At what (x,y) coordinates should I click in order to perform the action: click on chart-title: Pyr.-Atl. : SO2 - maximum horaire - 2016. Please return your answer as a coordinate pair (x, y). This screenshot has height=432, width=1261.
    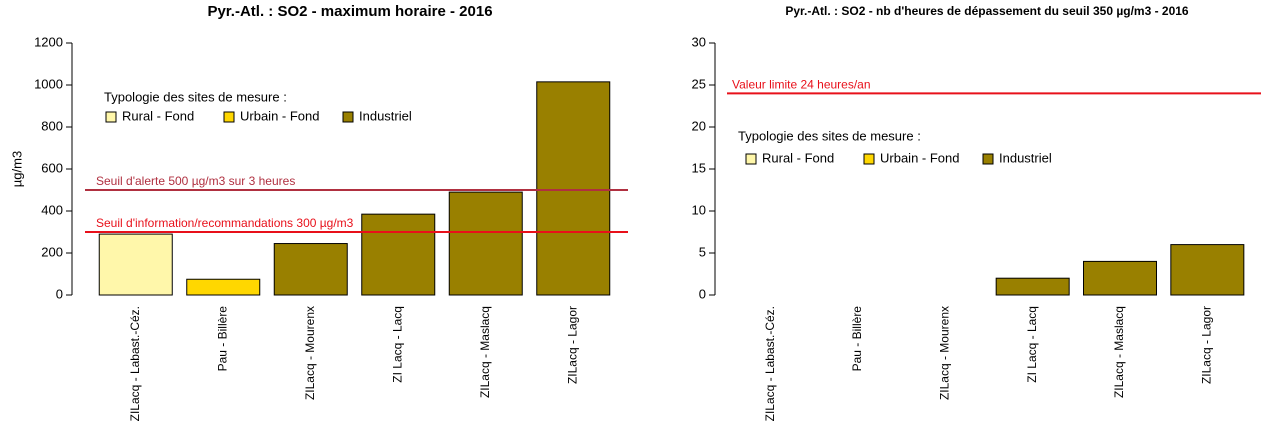
    Looking at the image, I should click on (349, 11).